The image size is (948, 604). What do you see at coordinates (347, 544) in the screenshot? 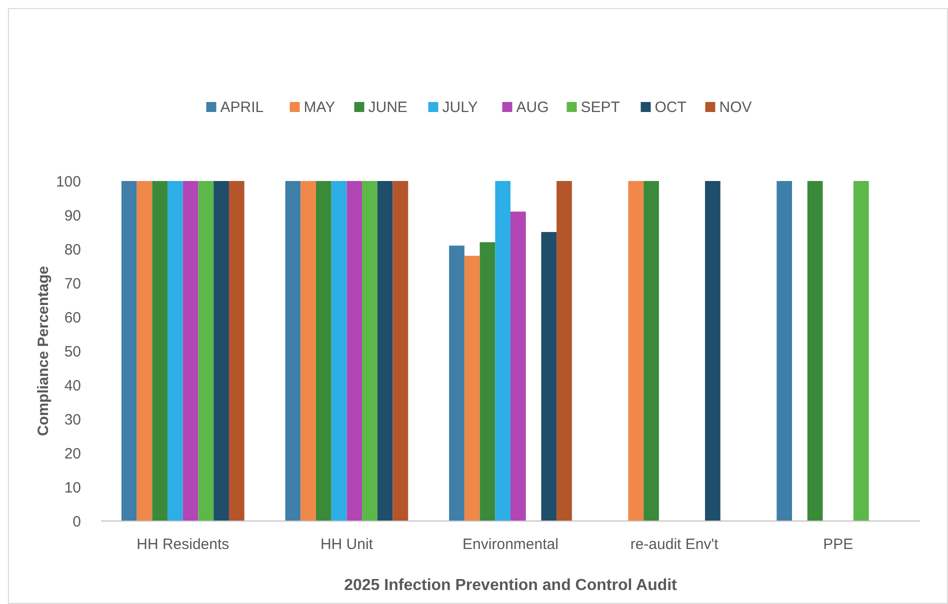
I see `x-tick-label: HH Unit` at bounding box center [347, 544].